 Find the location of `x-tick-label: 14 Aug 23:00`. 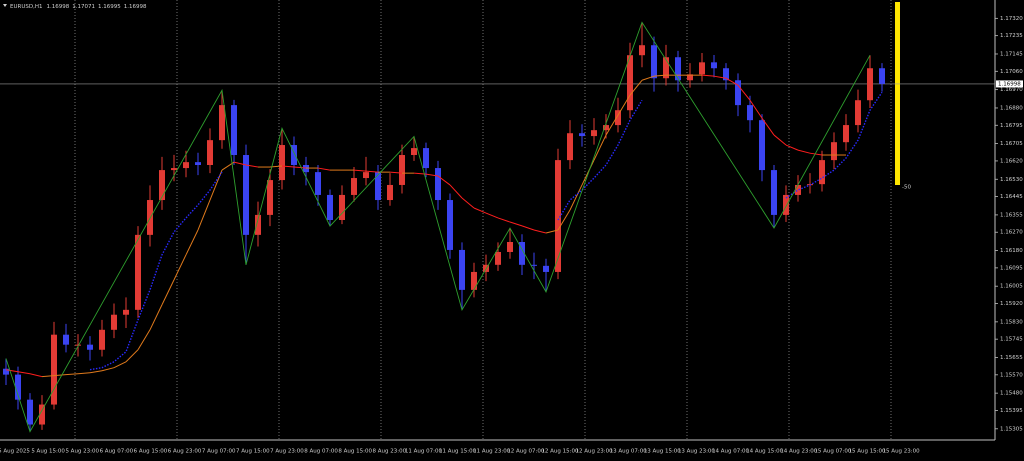

x-tick-label: 14 Aug 23:00 is located at coordinates (799, 452).